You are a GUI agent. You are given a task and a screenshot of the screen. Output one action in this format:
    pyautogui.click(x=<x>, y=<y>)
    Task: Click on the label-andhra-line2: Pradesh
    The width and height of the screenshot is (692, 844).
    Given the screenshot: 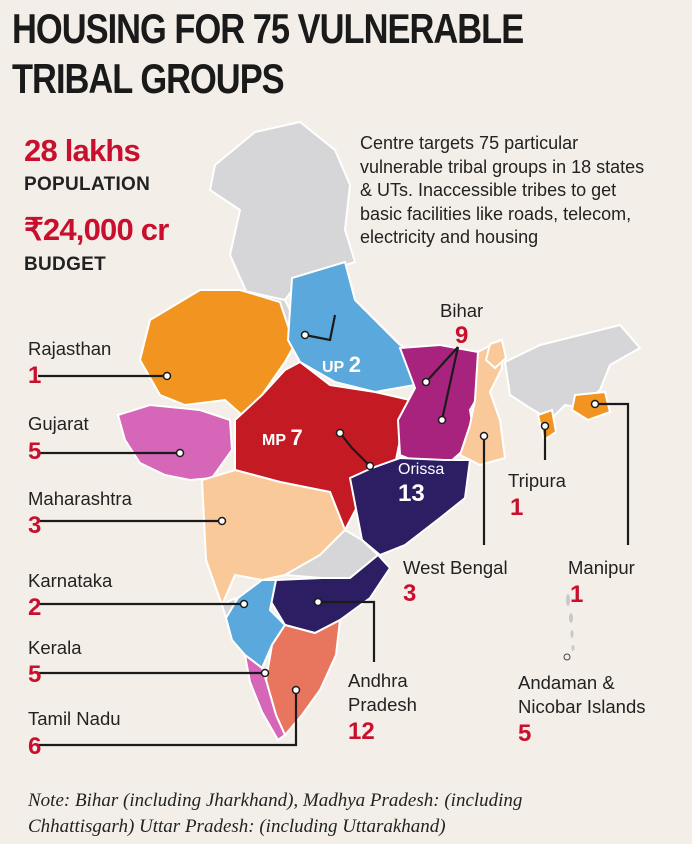 What is the action you would take?
    pyautogui.click(x=382, y=704)
    